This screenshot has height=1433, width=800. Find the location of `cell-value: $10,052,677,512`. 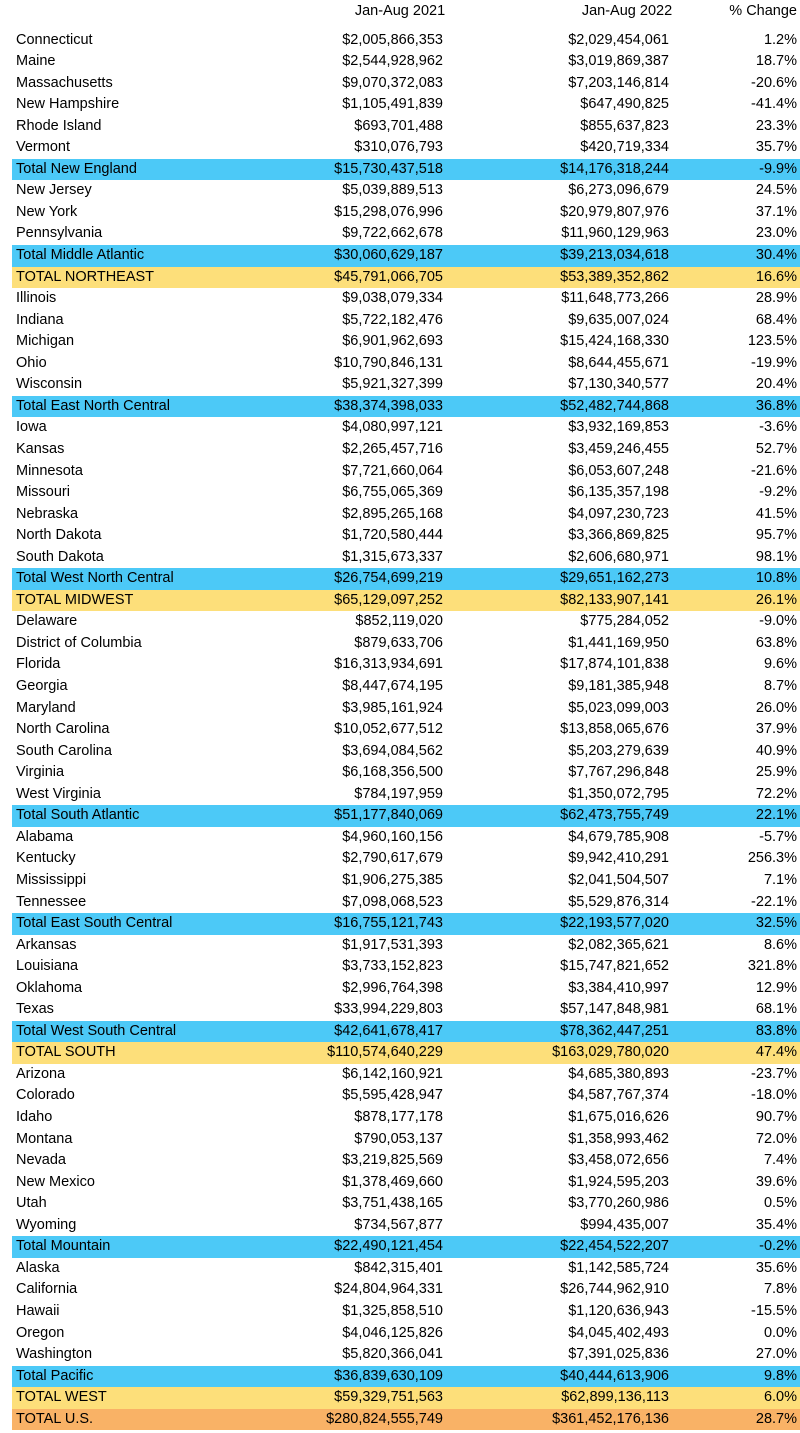

cell-value: $10,052,677,512 is located at coordinates (388, 729).